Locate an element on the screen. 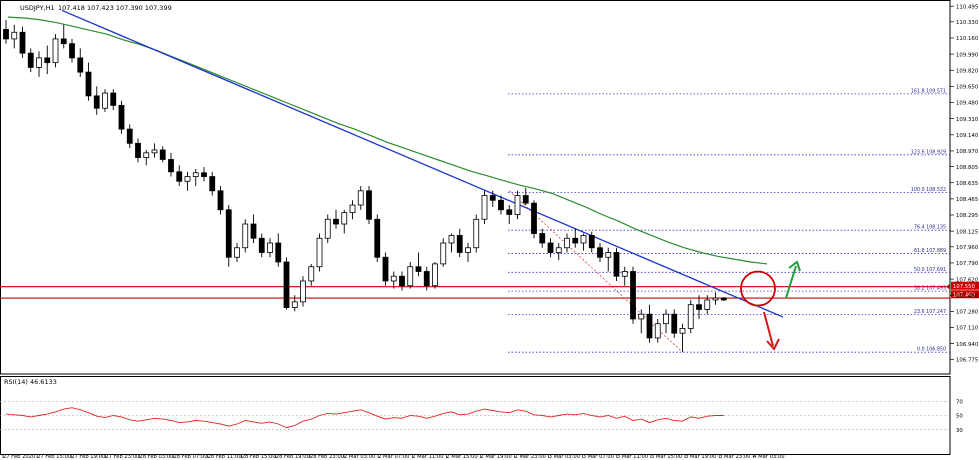 This screenshot has width=979, height=460. y-tick-label: 108.970 is located at coordinates (967, 152).